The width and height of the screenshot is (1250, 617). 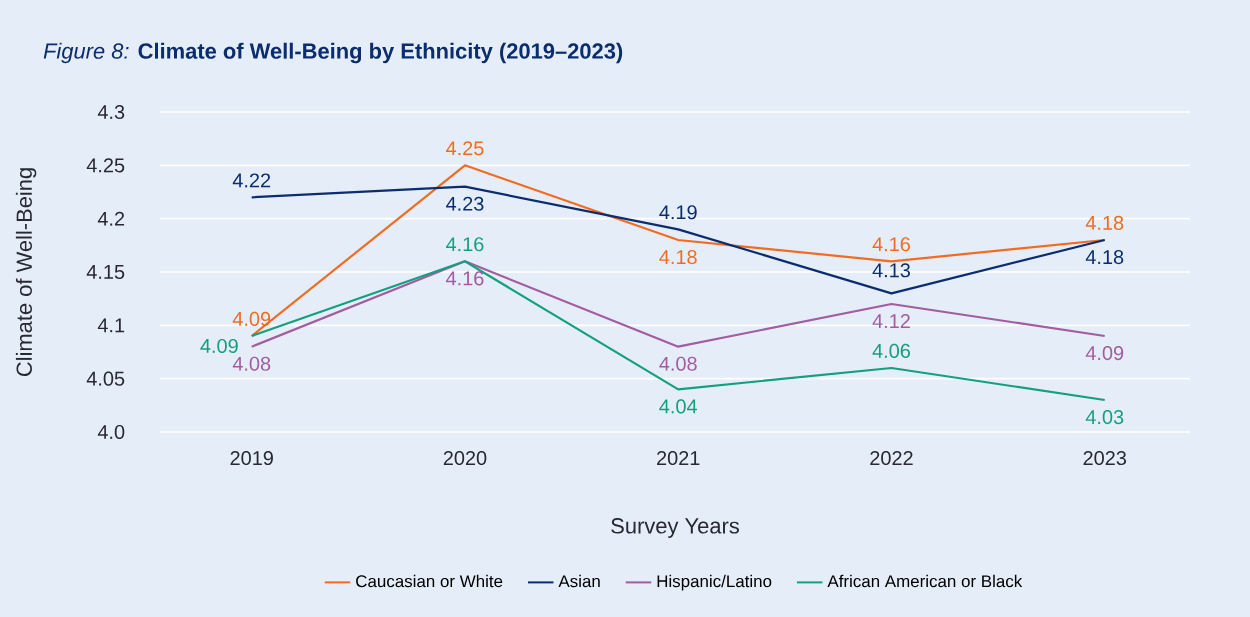 What do you see at coordinates (925, 581) in the screenshot?
I see `legend-label: African American or Black` at bounding box center [925, 581].